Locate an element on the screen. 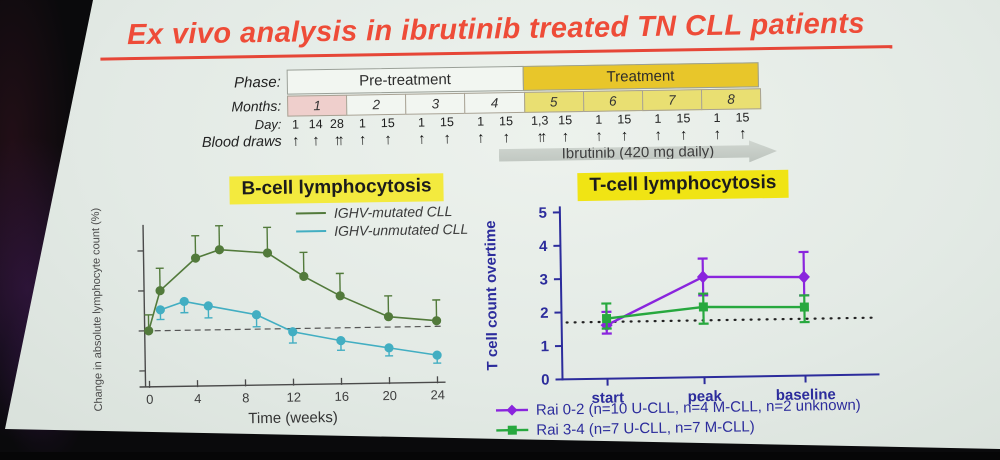 The height and width of the screenshot is (460, 1000). month-cell: 1 is located at coordinates (317, 106).